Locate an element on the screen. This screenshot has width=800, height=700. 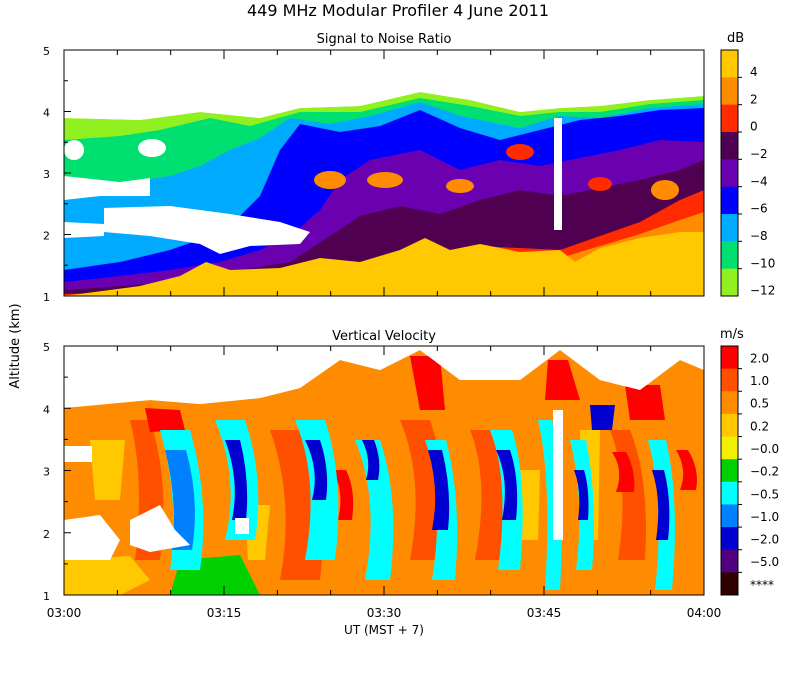
figure-title: 449 MHz Modular Profiler 4 June 2011 is located at coordinates (398, 10).